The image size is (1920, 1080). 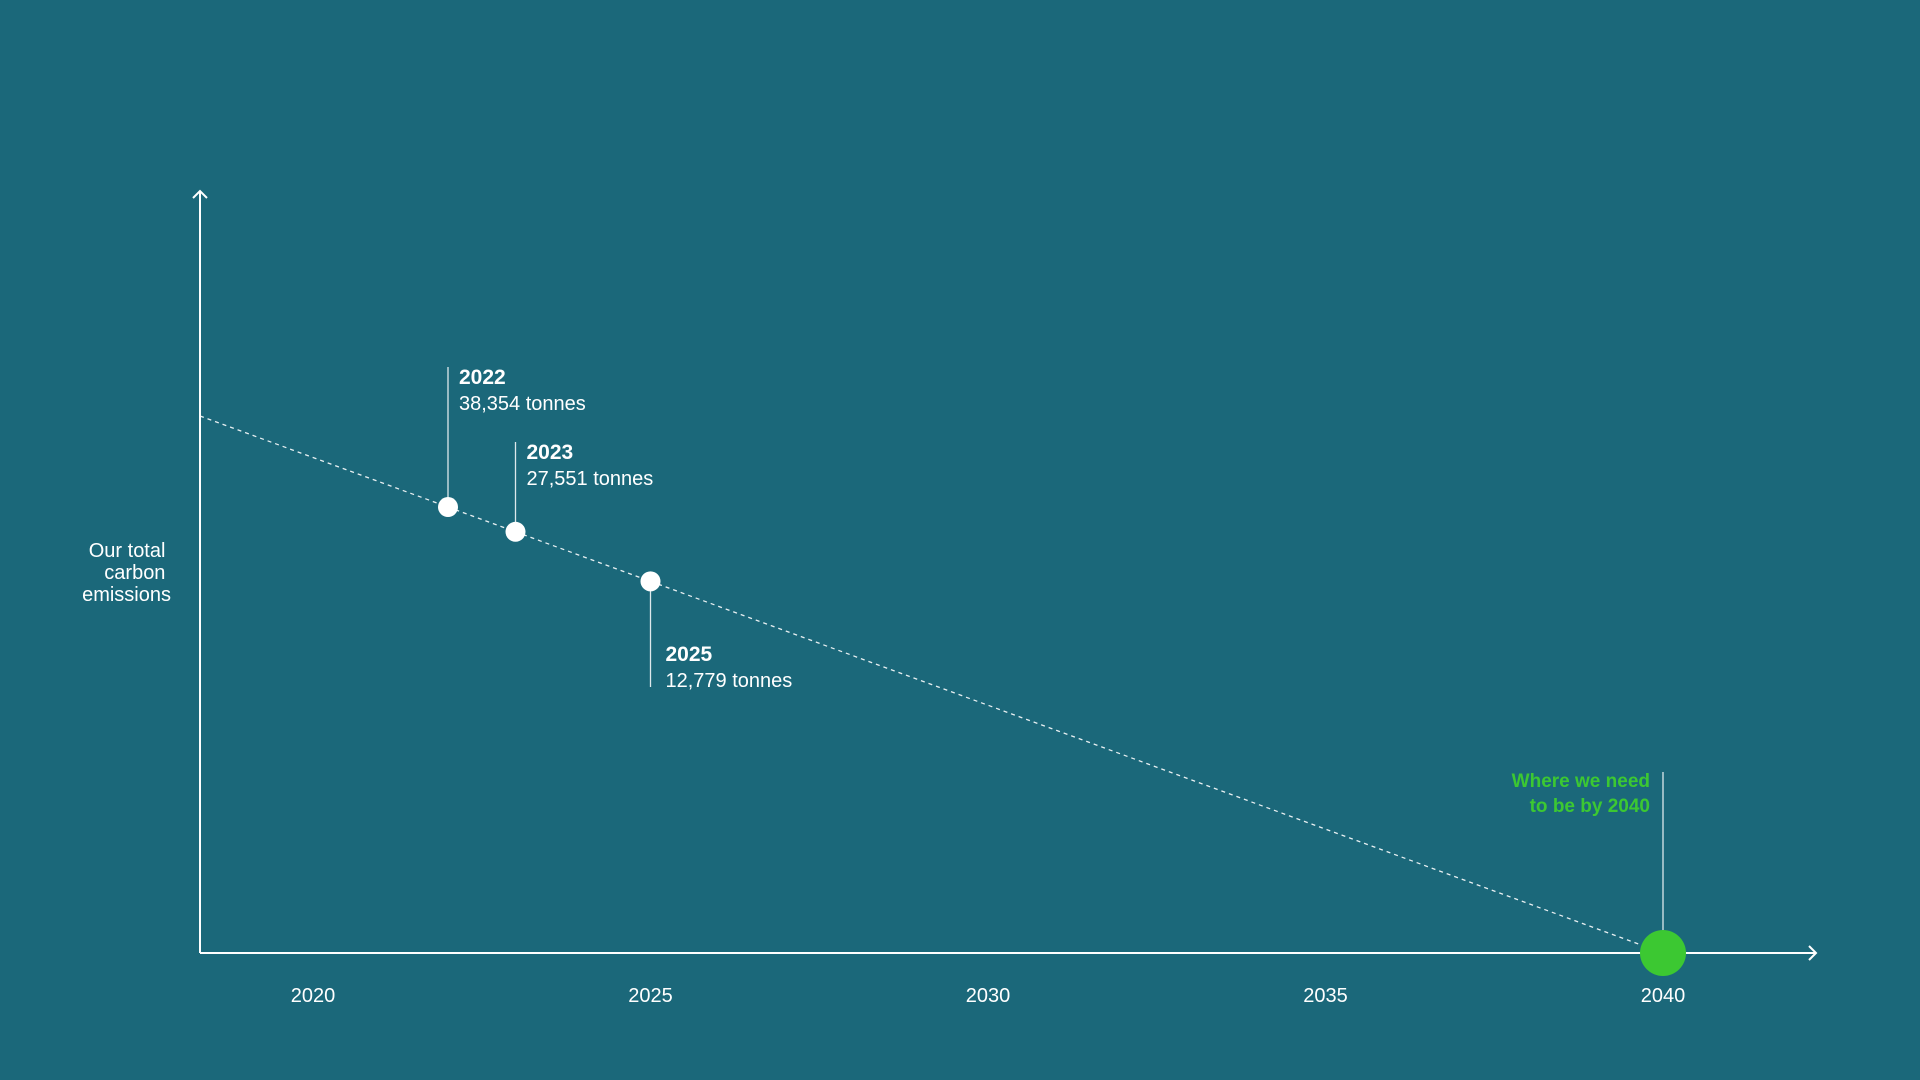 I want to click on data-label-value: 12,779 tonnes, so click(x=729, y=681).